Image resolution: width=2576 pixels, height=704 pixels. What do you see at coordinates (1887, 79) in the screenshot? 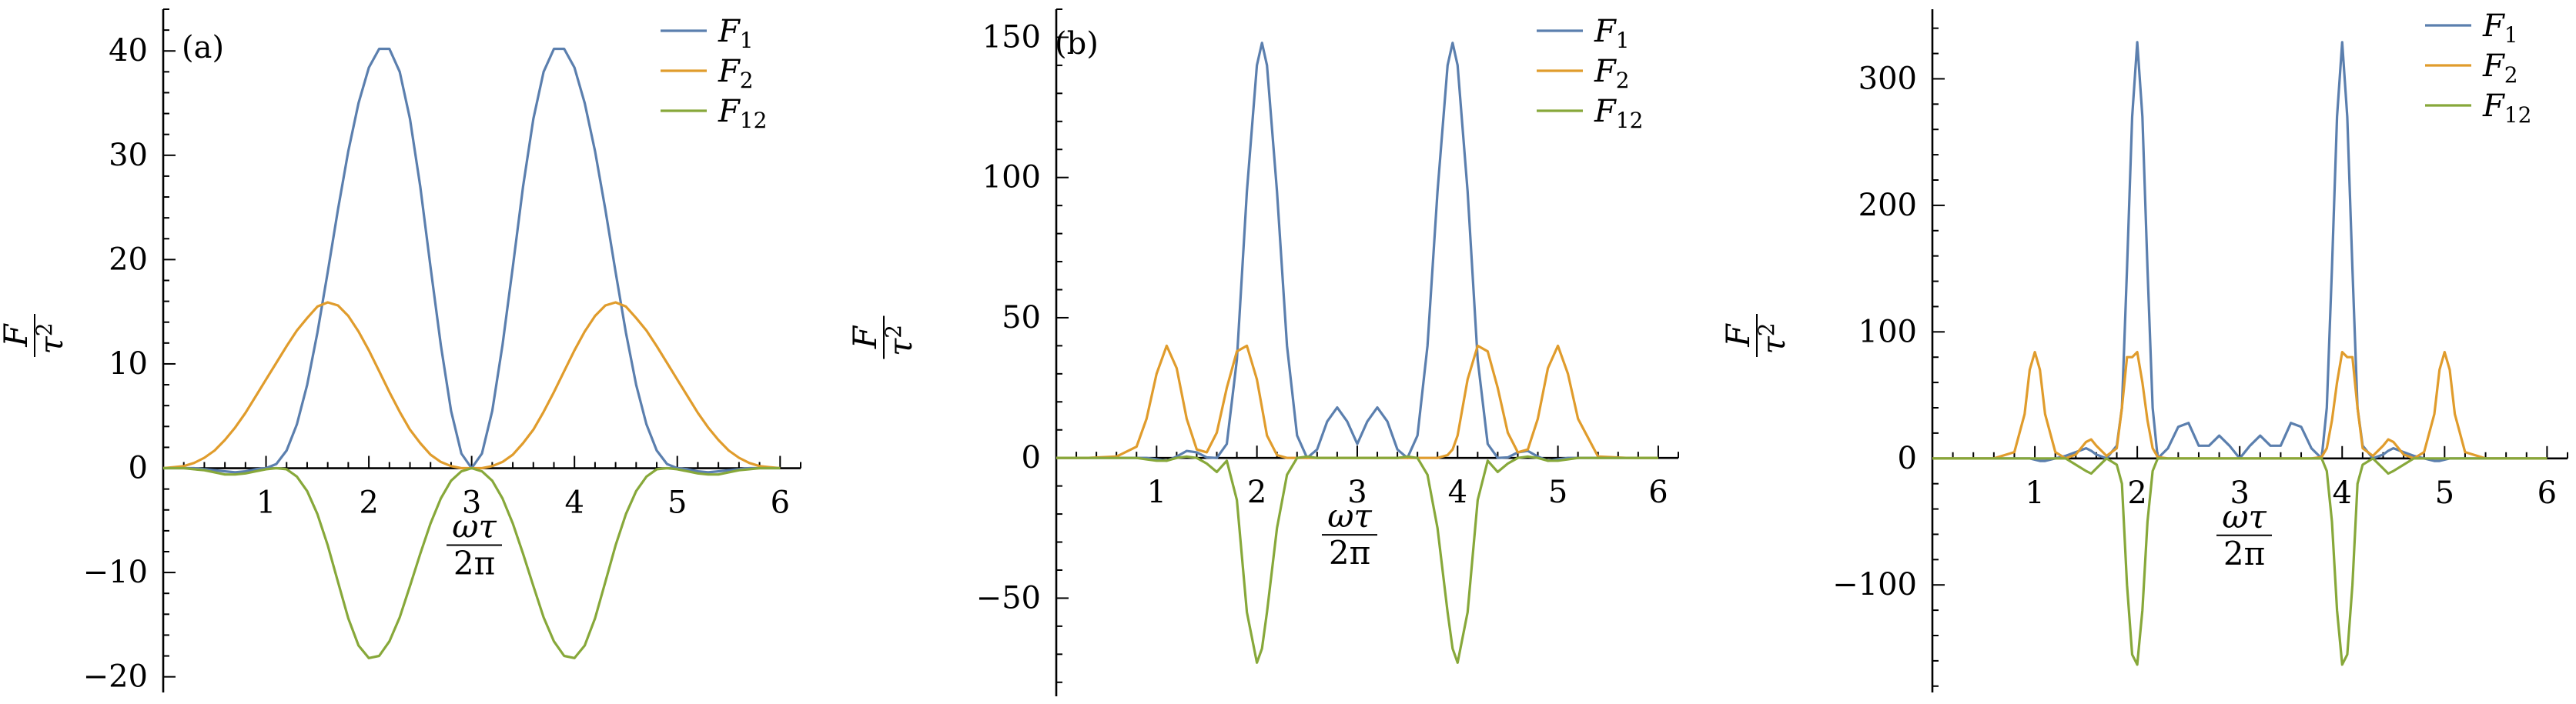
I see `y-tick-label: 300` at bounding box center [1887, 79].